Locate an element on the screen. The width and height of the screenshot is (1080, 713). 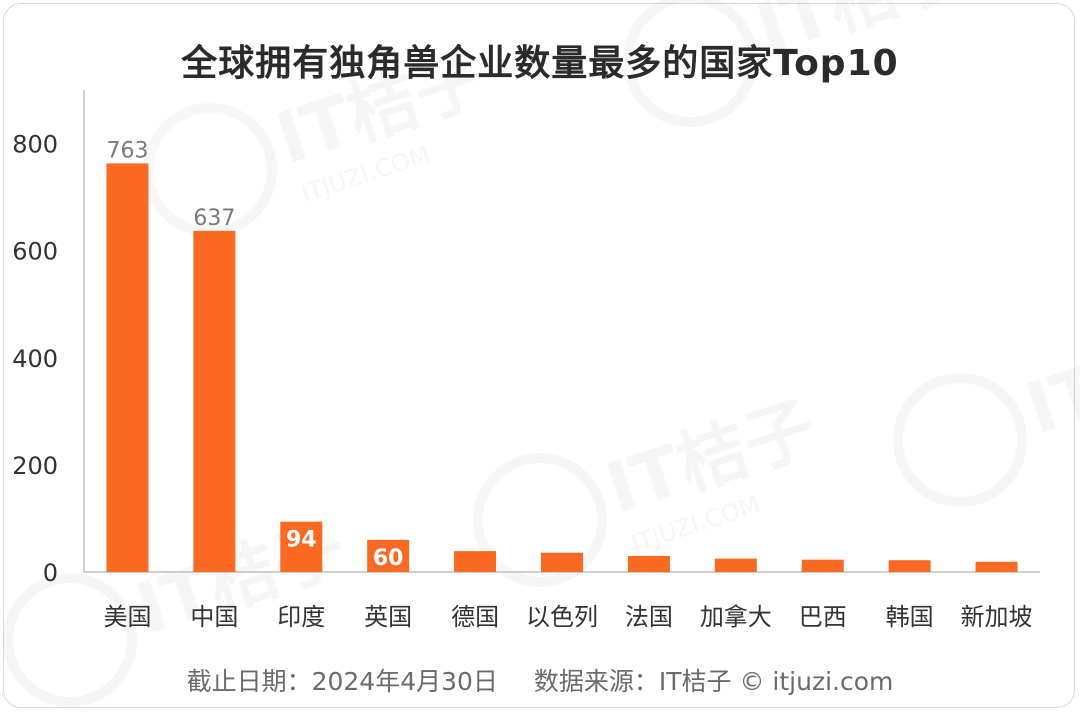
data-label: 763 is located at coordinates (127, 150).